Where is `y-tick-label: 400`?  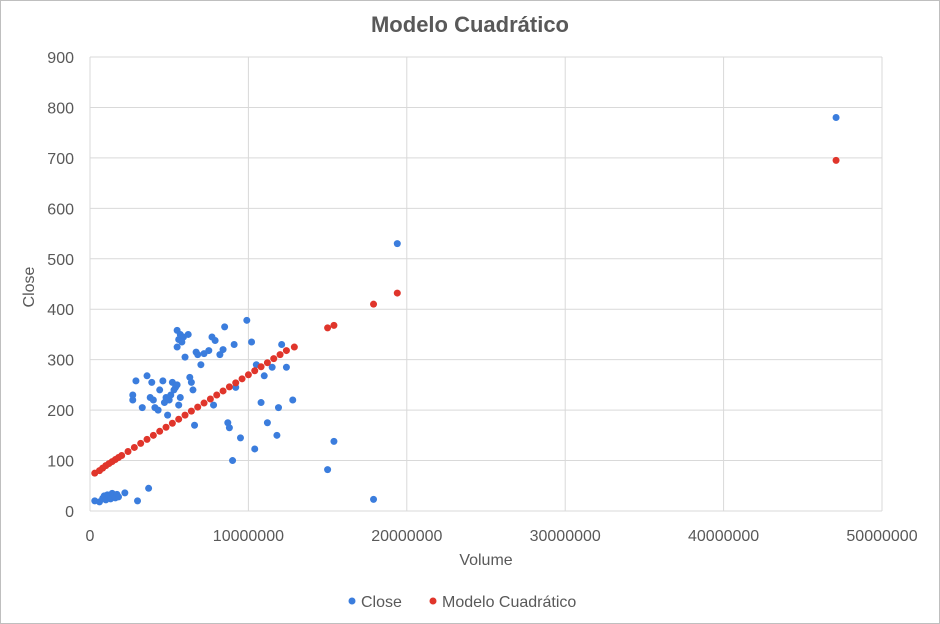
y-tick-label: 400 is located at coordinates (60, 310).